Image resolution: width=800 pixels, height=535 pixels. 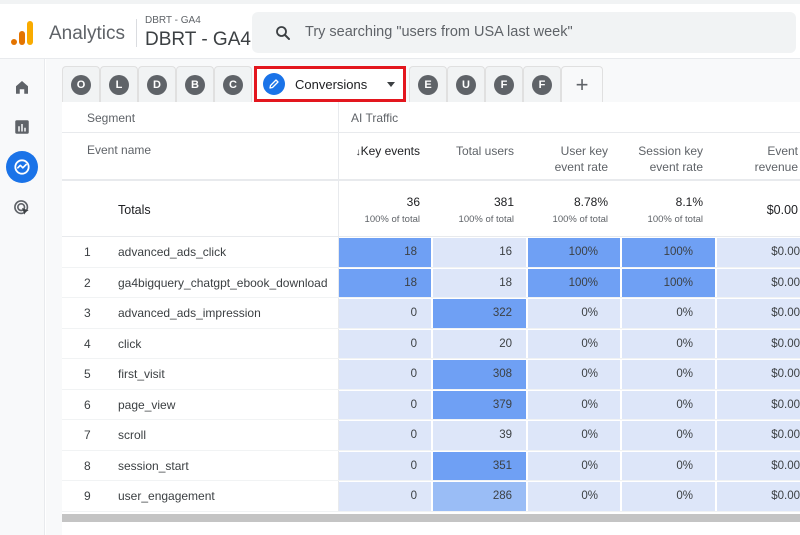 I want to click on tab-c: C, so click(x=233, y=84).